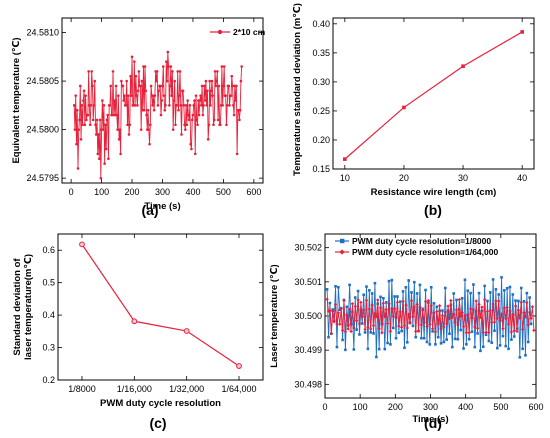 This screenshot has height=438, width=550. What do you see at coordinates (425, 252) in the screenshot?
I see `legend-label: PWM duty cycle resolution=1/64,000` at bounding box center [425, 252].